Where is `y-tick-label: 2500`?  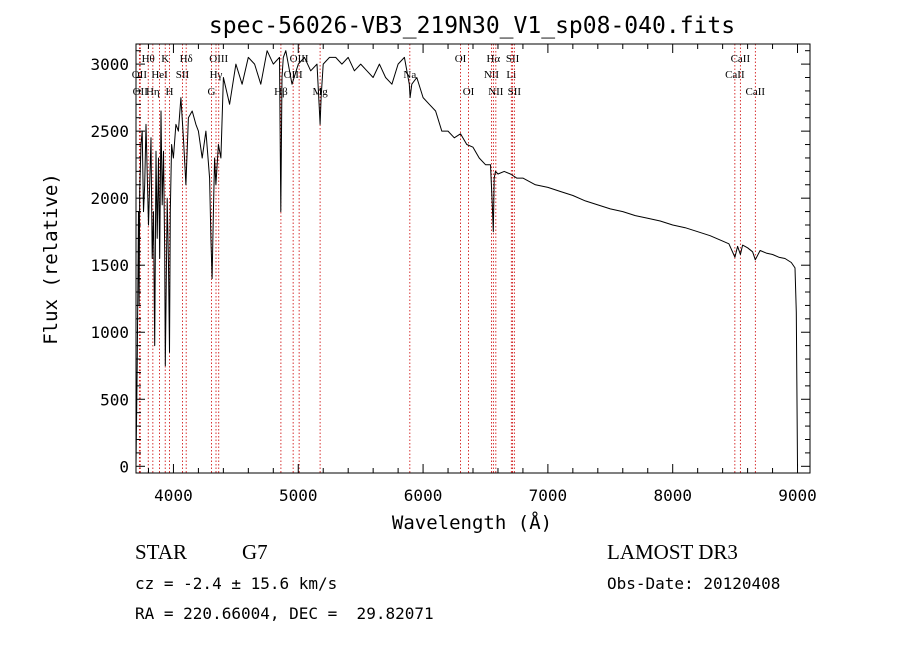
y-tick-label: 2500 is located at coordinates (109, 131).